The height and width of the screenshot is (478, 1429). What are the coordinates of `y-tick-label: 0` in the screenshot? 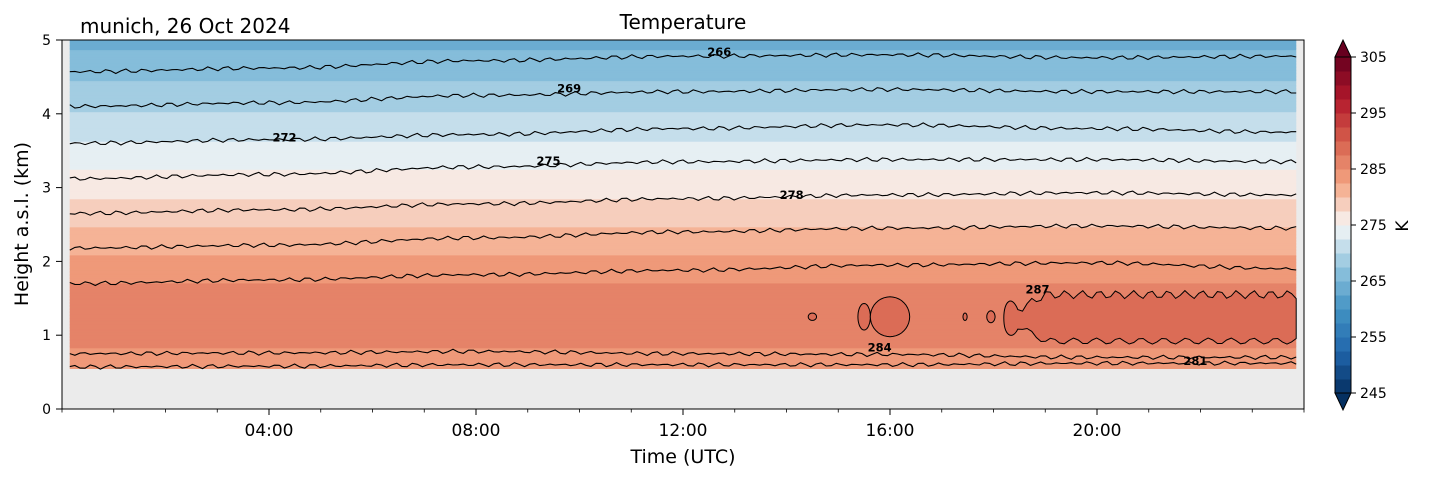 It's located at (46, 410).